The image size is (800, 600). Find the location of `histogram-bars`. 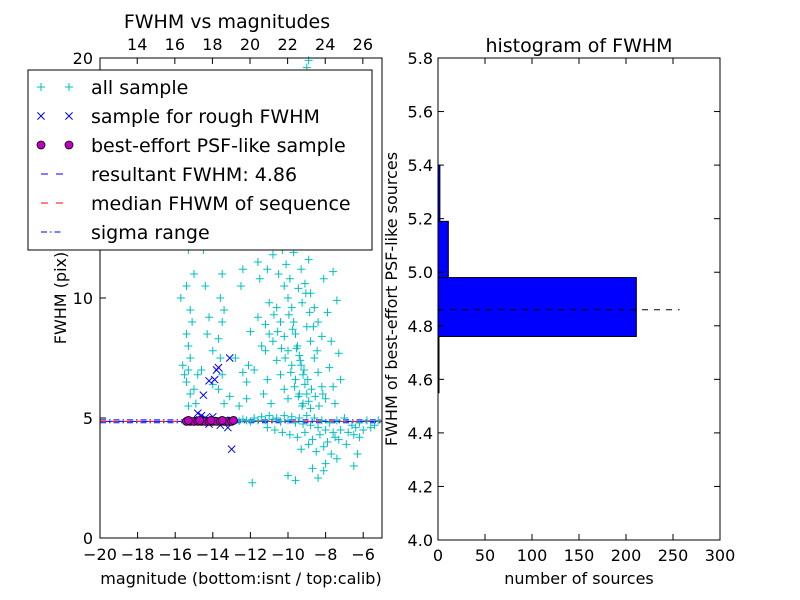

histogram-bars is located at coordinates (537, 279).